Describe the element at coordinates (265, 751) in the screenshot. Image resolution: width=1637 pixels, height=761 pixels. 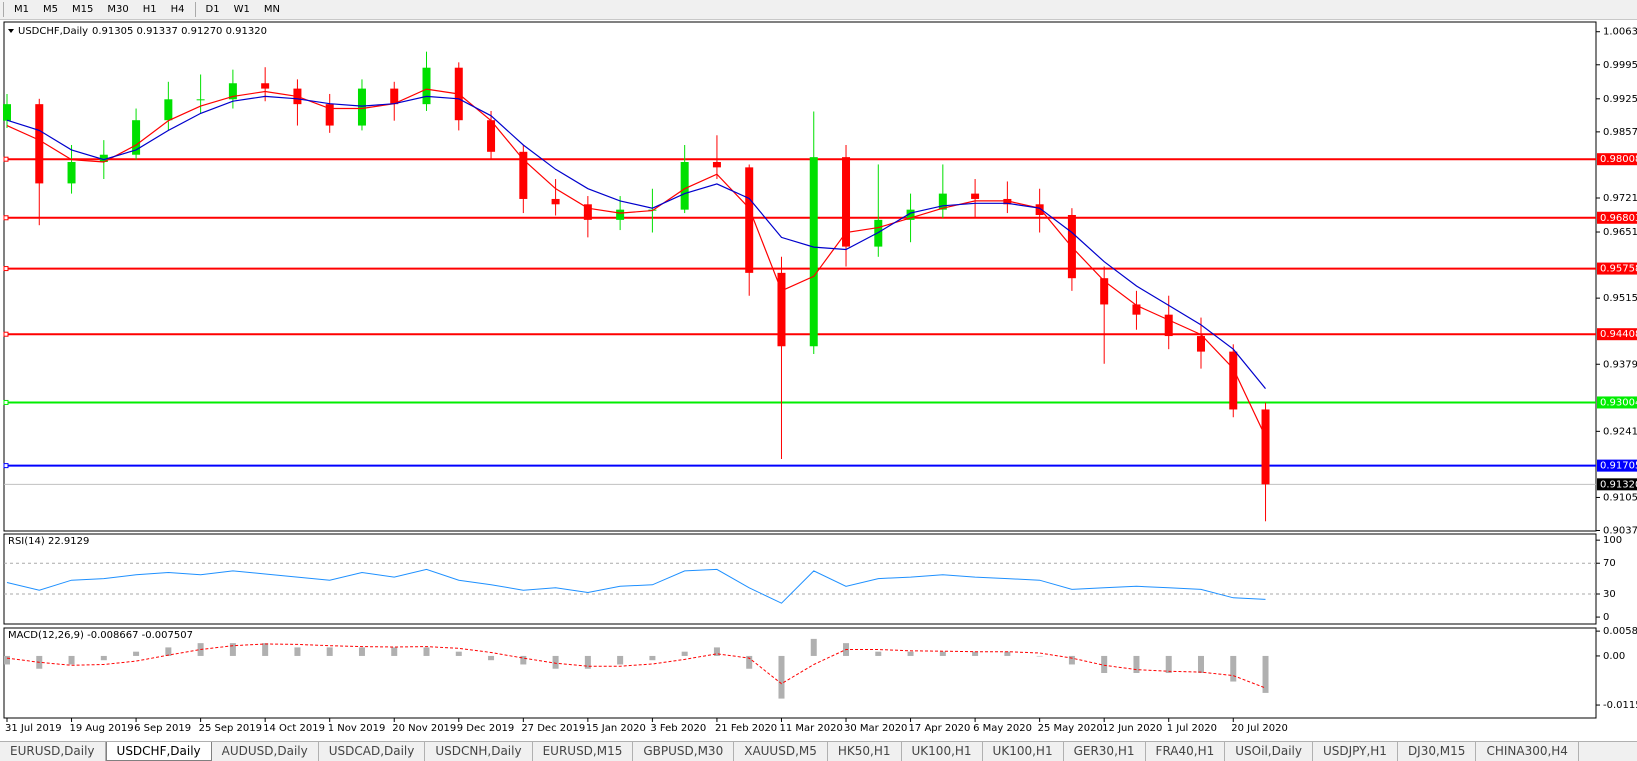
I see `chart-tab: AUDUSD,Daily` at that location.